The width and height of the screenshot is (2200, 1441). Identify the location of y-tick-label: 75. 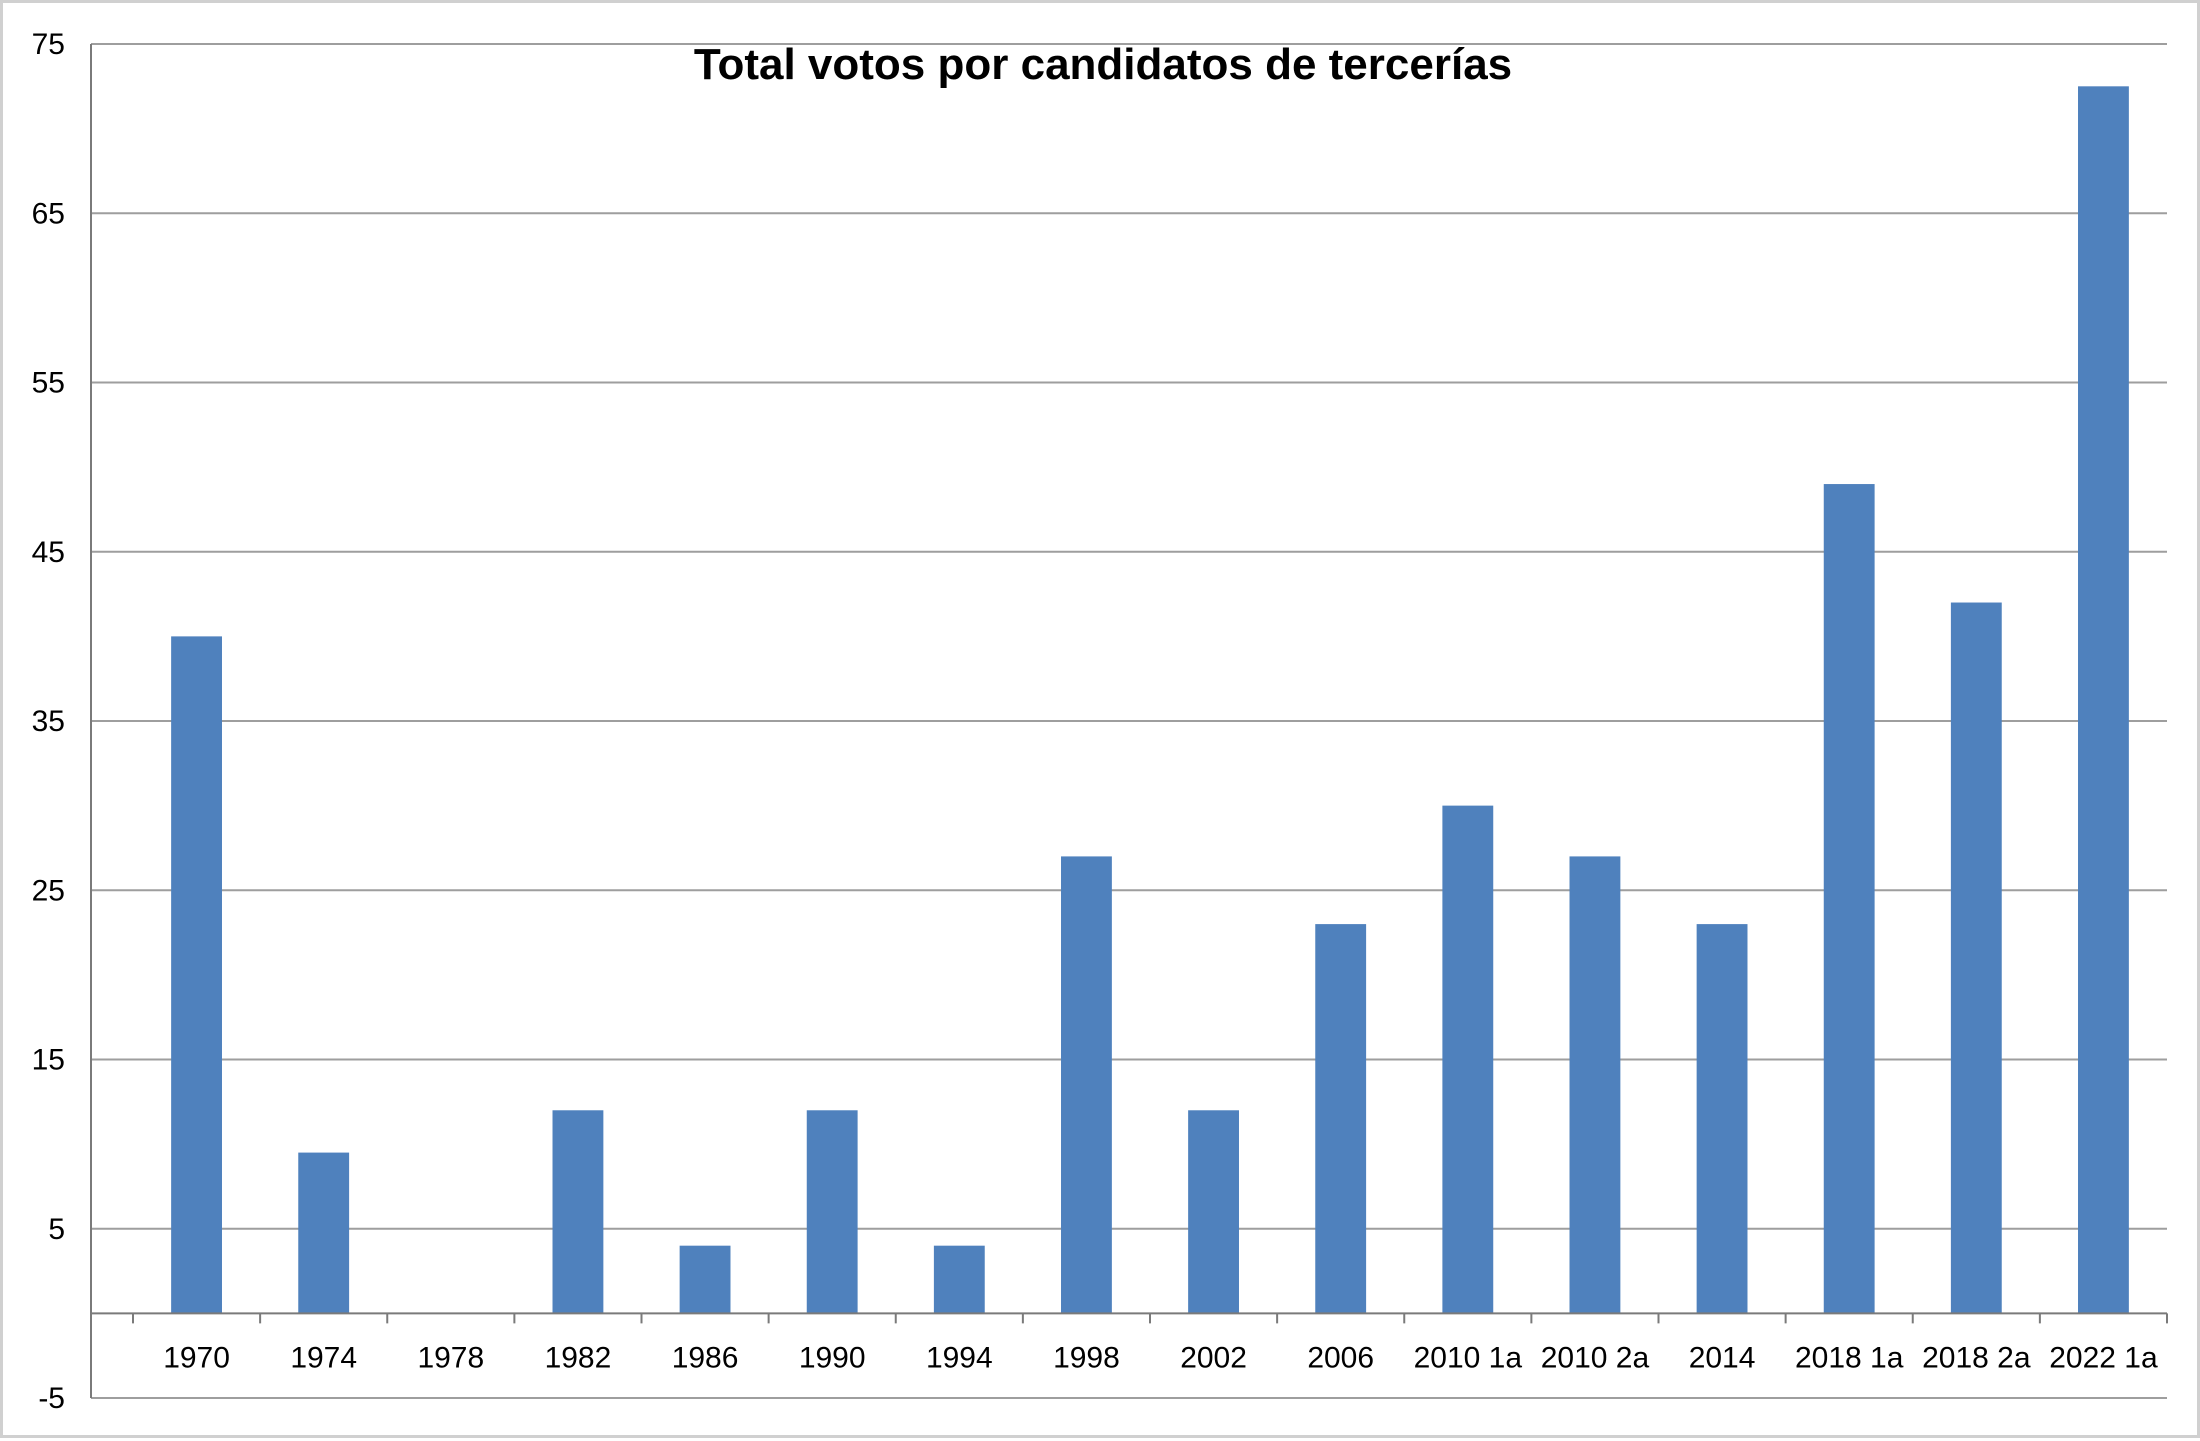
(48, 44).